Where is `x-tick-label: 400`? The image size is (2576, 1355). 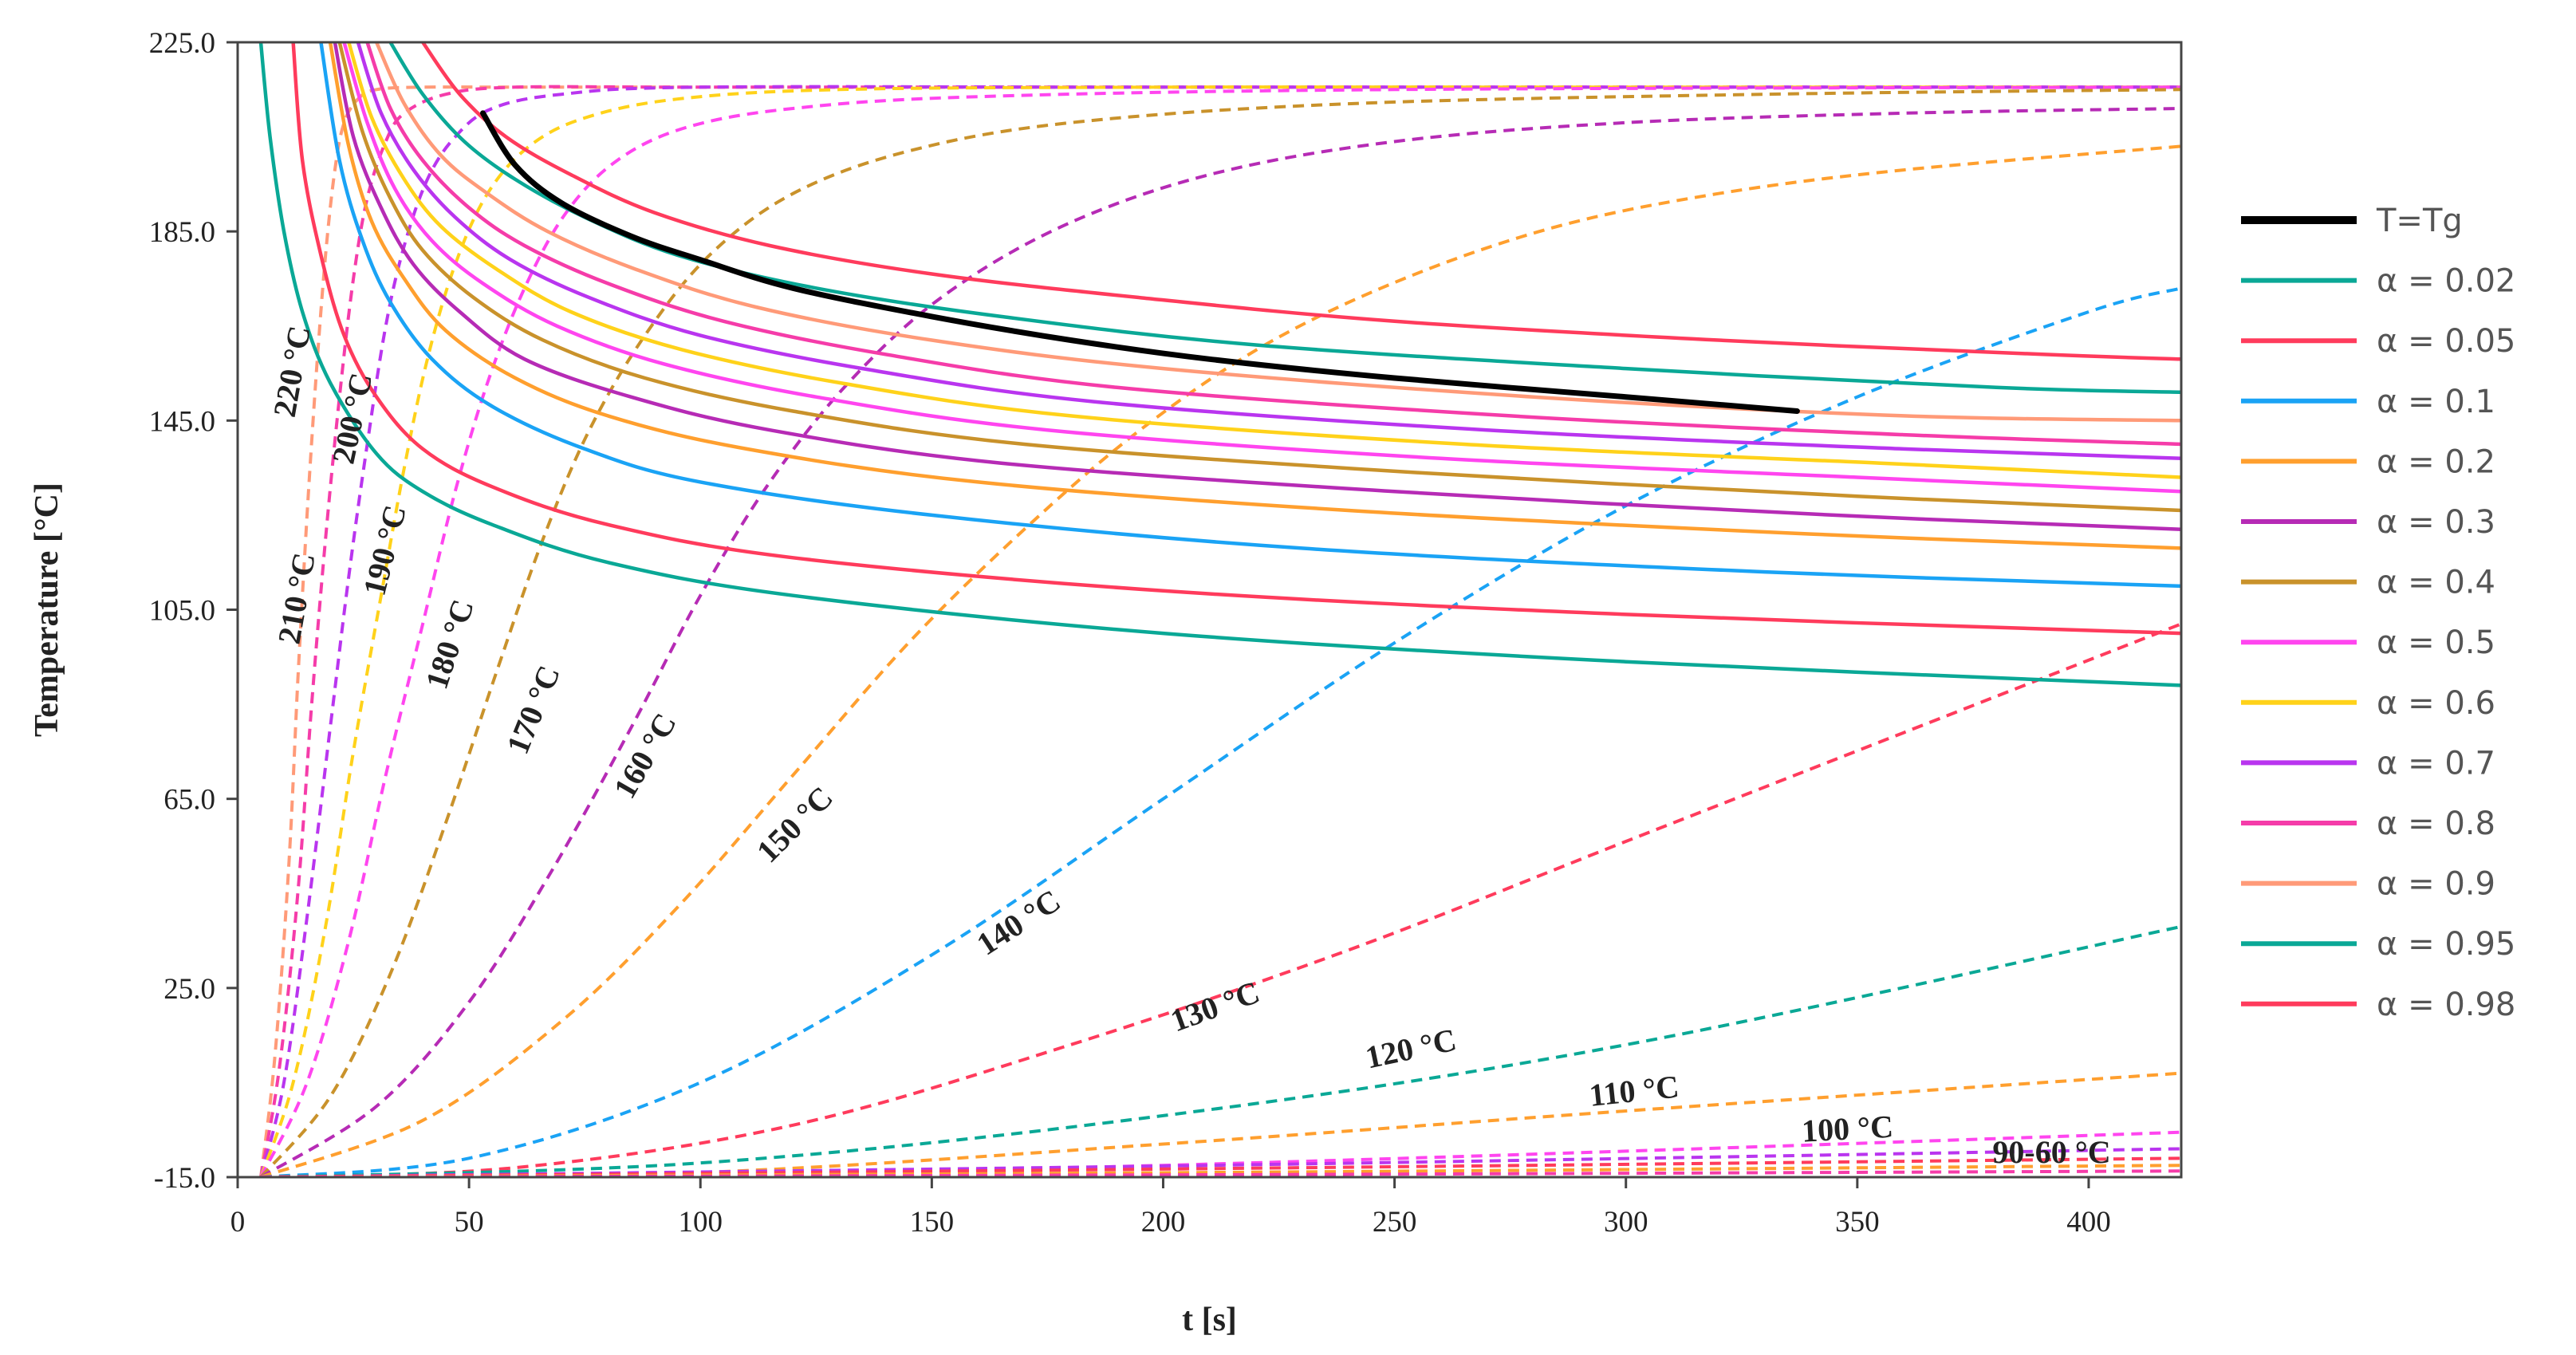 x-tick-label: 400 is located at coordinates (2088, 1222).